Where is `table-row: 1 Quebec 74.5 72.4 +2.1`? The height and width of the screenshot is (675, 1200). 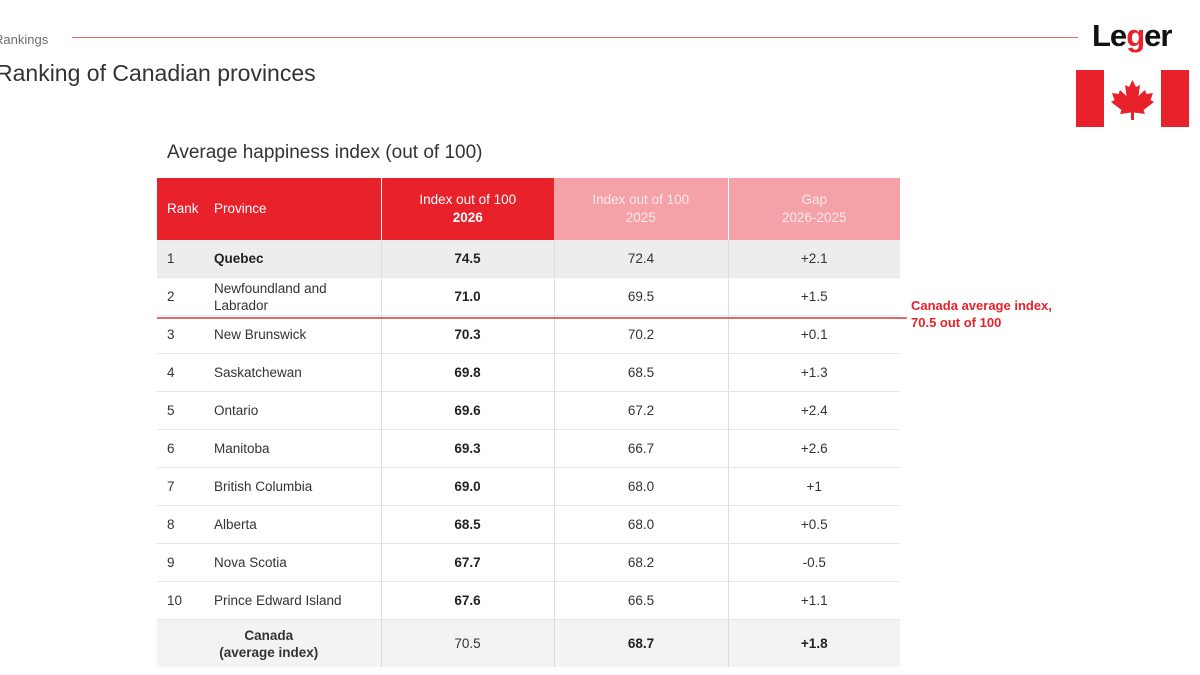 table-row: 1 Quebec 74.5 72.4 +2.1 is located at coordinates (528, 259).